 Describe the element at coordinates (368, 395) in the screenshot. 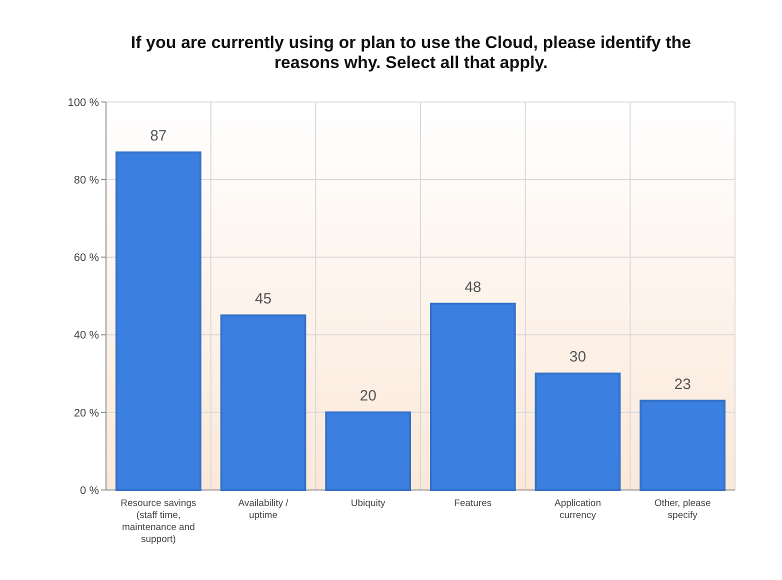

I see `data-label: 20` at that location.